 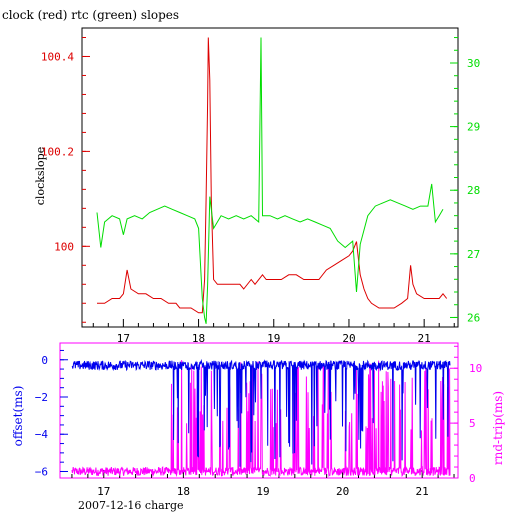 I want to click on top-y-right-tick-label: 27, so click(x=473, y=254).